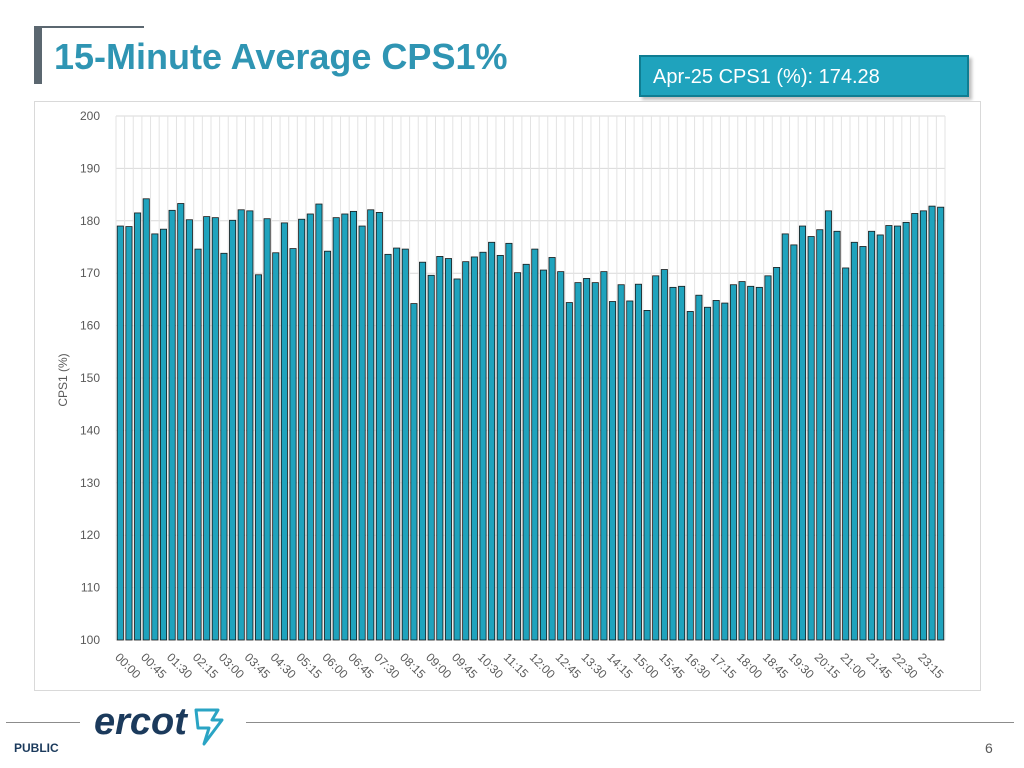 Image resolution: width=1024 pixels, height=768 pixels. I want to click on y-tick-labels: 100 110 120 130 140 150 160 170 180 190 200, so click(90, 378).